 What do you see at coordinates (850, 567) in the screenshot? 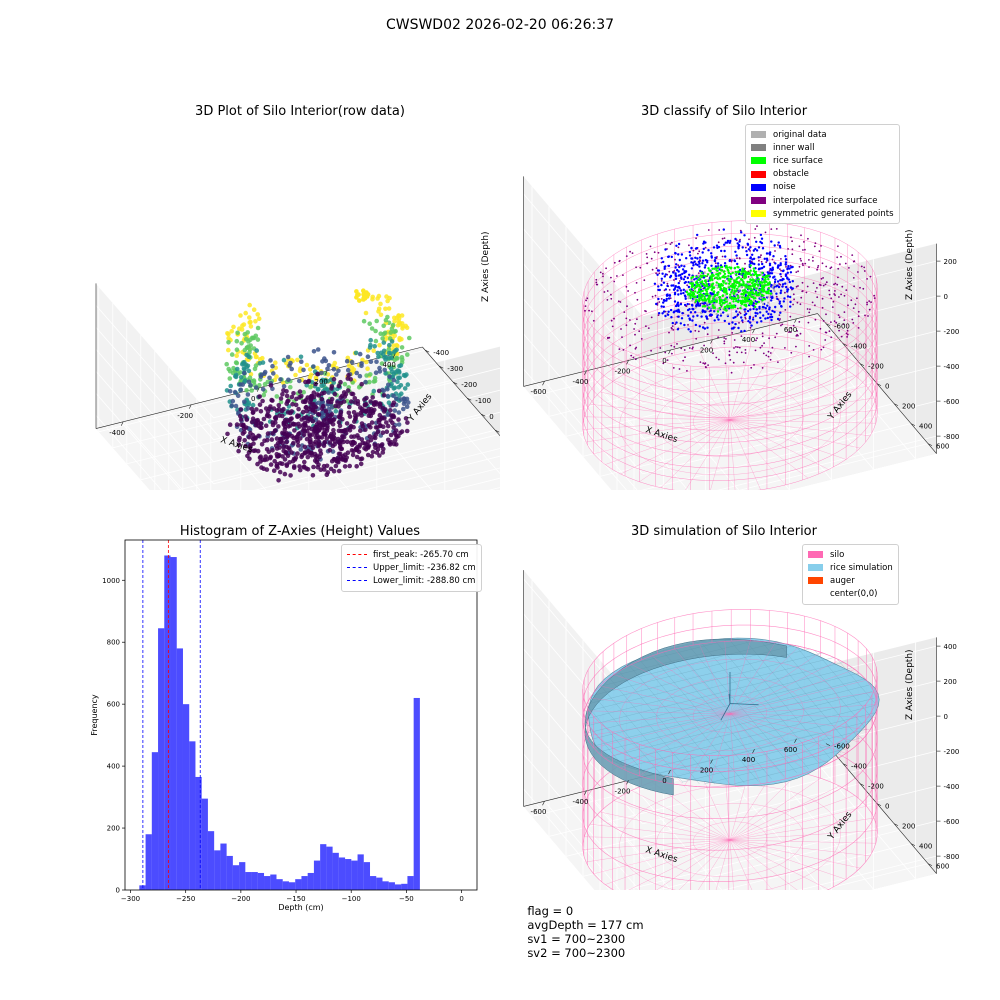
I see `legend-item-rice-simulation: rice simulation` at bounding box center [850, 567].